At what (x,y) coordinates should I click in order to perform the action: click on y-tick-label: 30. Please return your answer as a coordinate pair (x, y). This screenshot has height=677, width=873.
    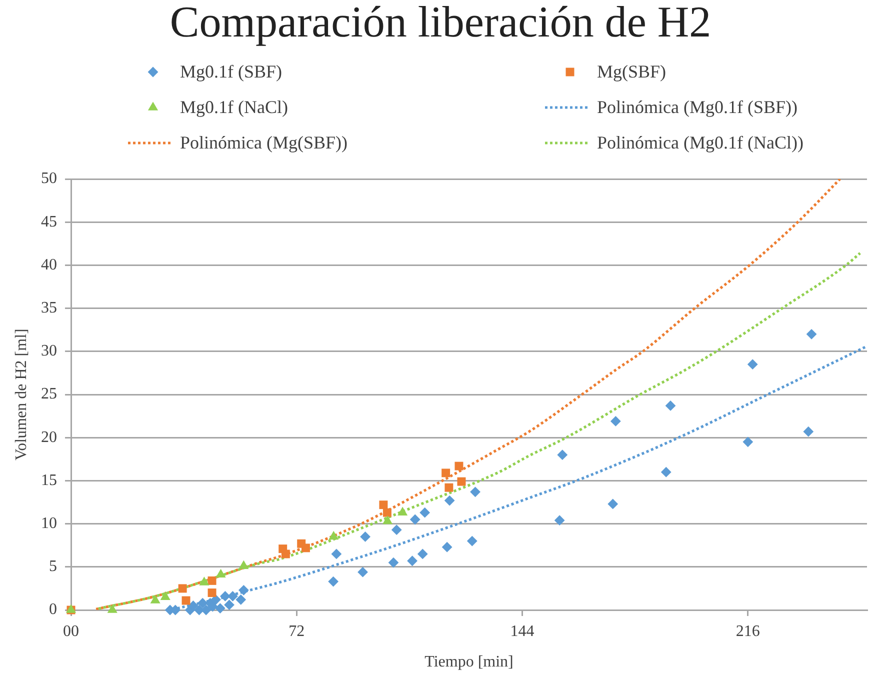
    Looking at the image, I should click on (49, 351).